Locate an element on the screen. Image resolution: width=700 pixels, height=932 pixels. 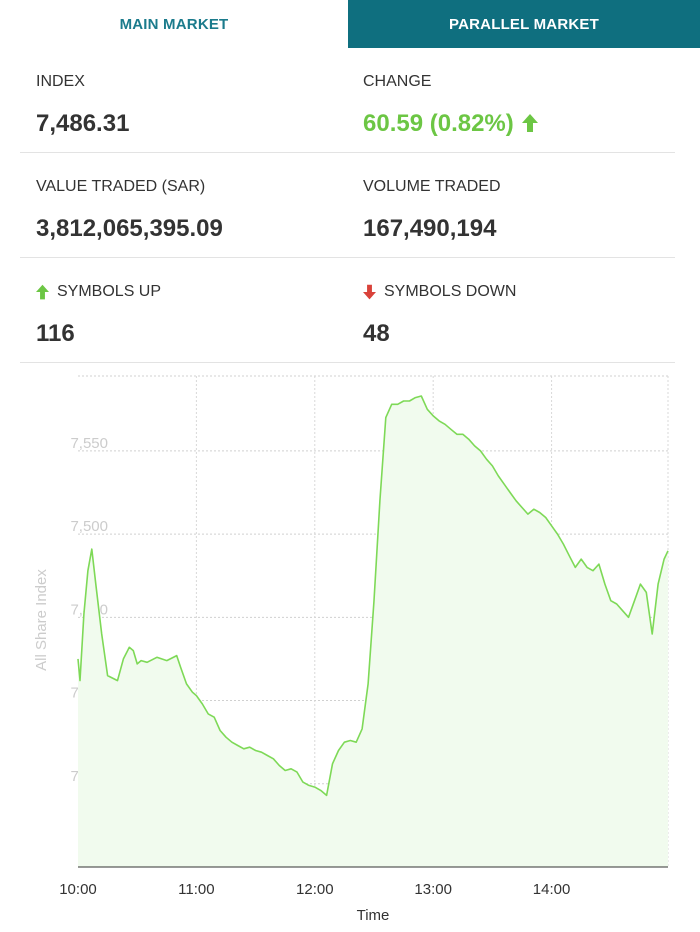
x-tick-label: 11:00 is located at coordinates (196, 889).